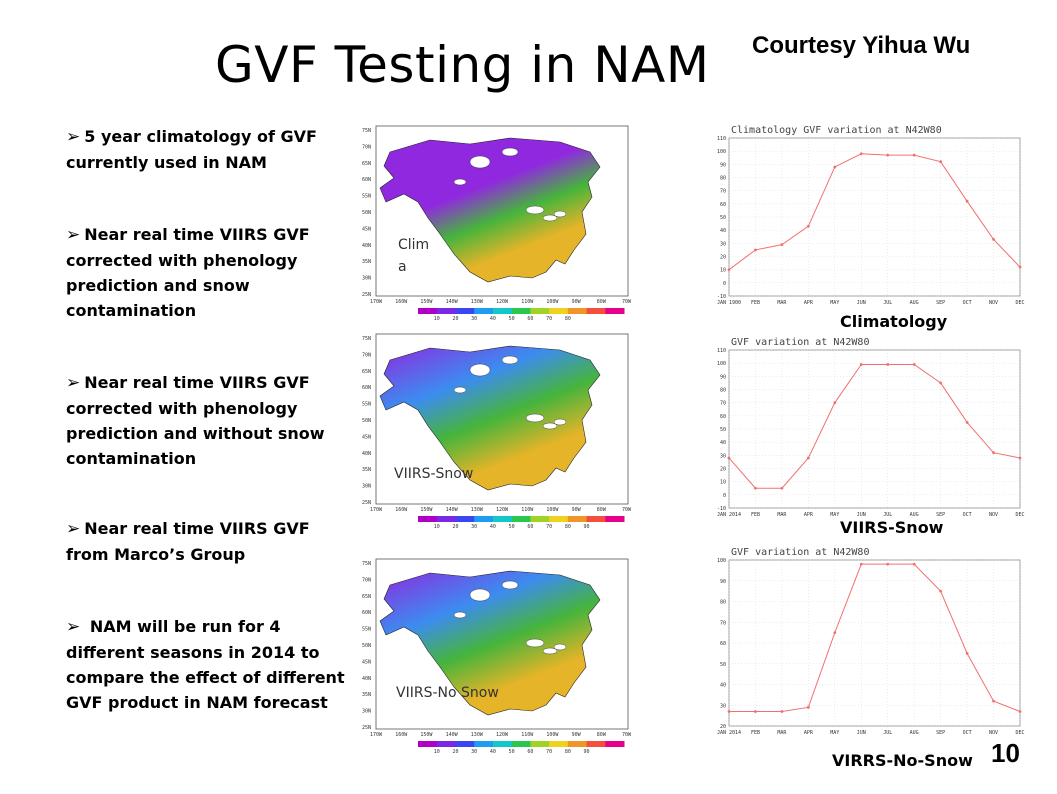  Describe the element at coordinates (577, 302) in the screenshot. I see `lon-tick-label: 90W` at that location.